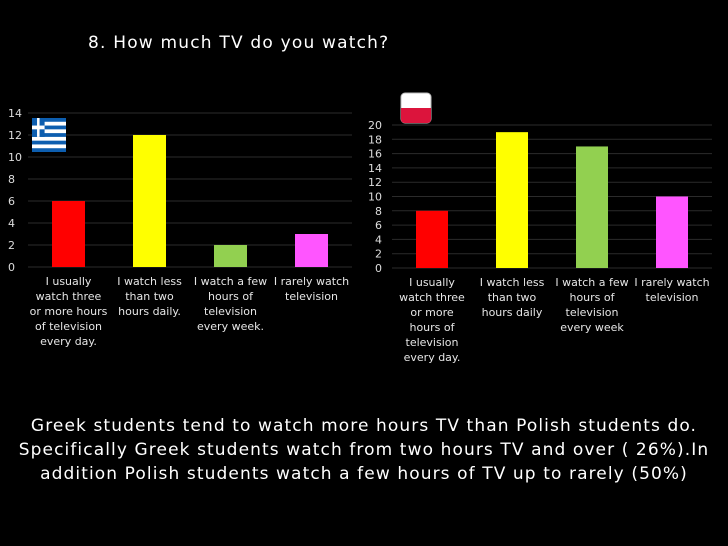 The width and height of the screenshot is (728, 546). What do you see at coordinates (375, 125) in the screenshot?
I see `y-tick-label: 20` at bounding box center [375, 125].